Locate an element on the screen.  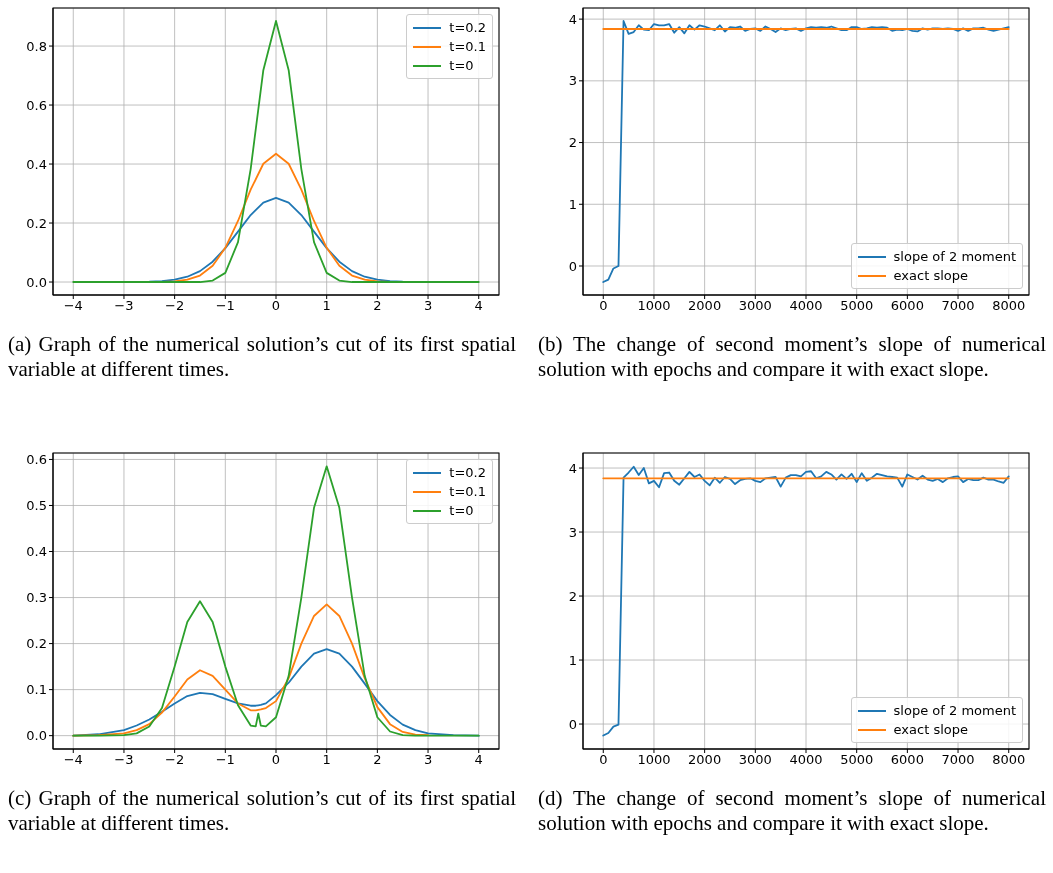
y-tick-label: 0.3 is located at coordinates (36, 598).